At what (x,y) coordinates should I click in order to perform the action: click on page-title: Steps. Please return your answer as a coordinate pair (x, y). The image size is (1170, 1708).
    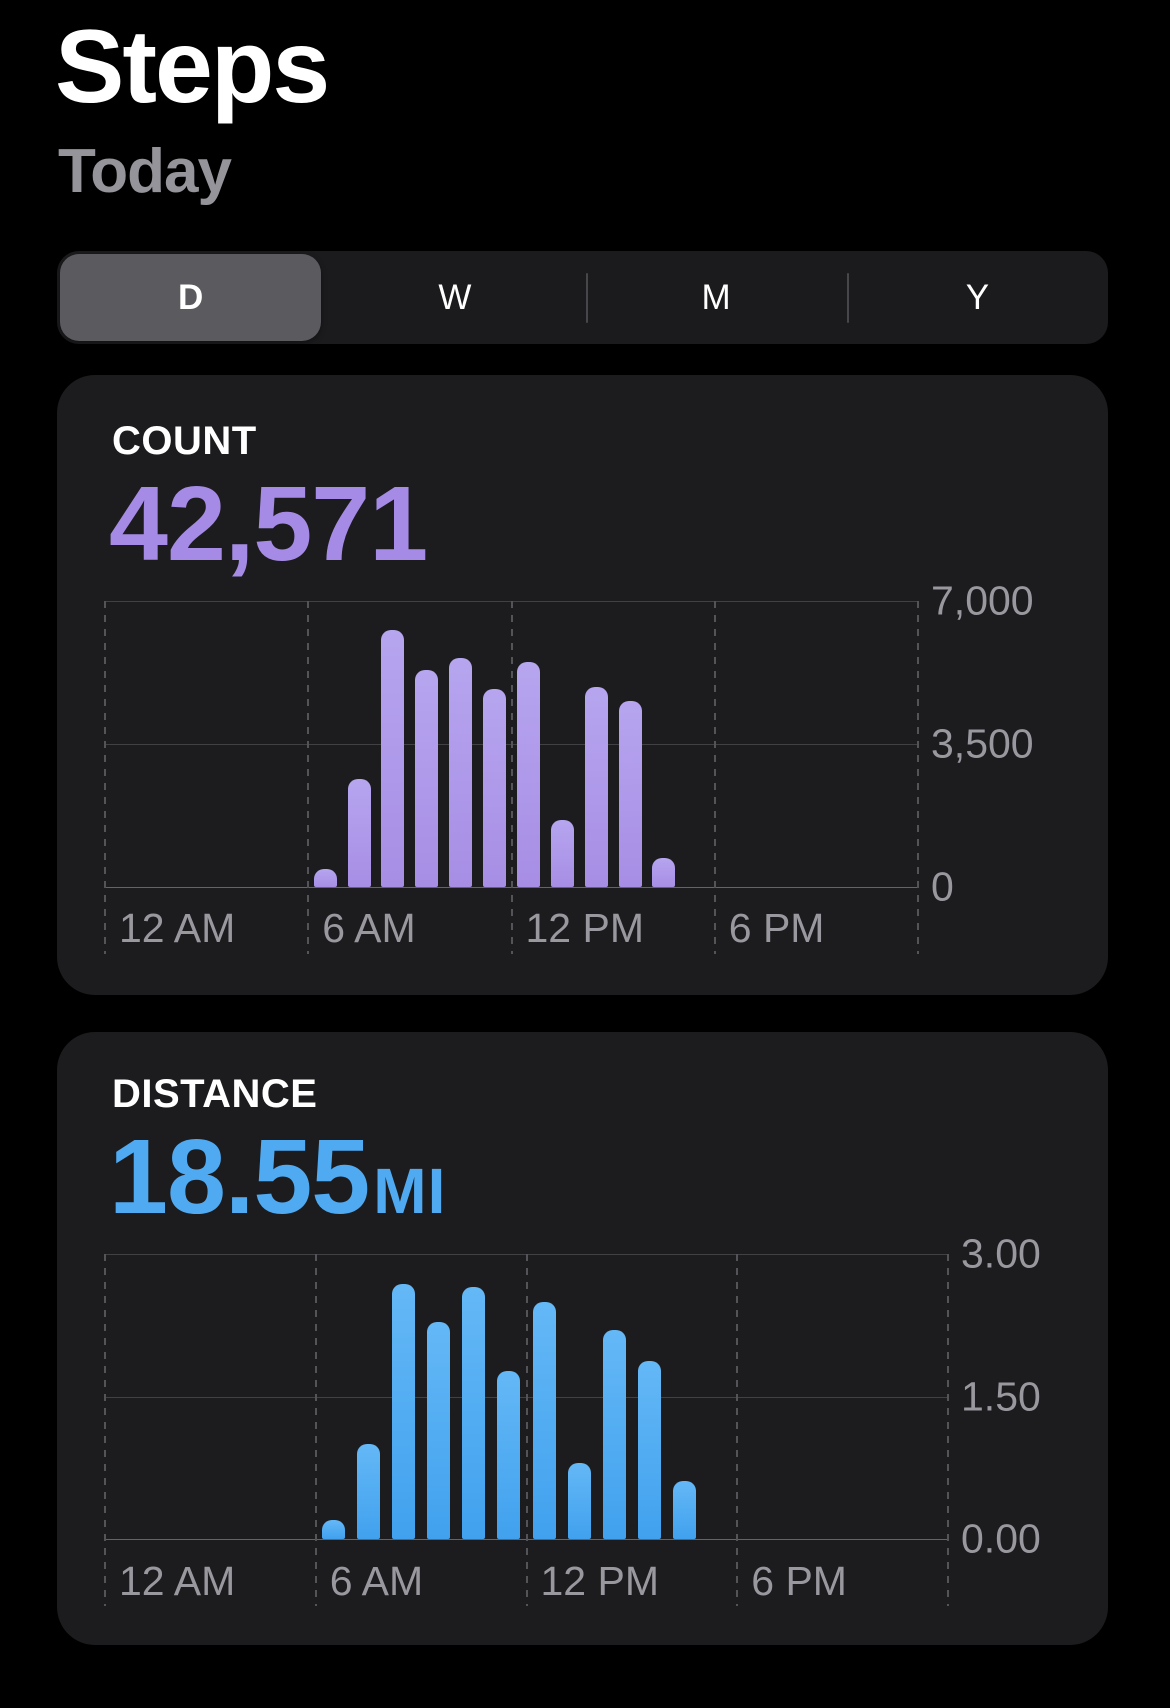
    Looking at the image, I should click on (192, 67).